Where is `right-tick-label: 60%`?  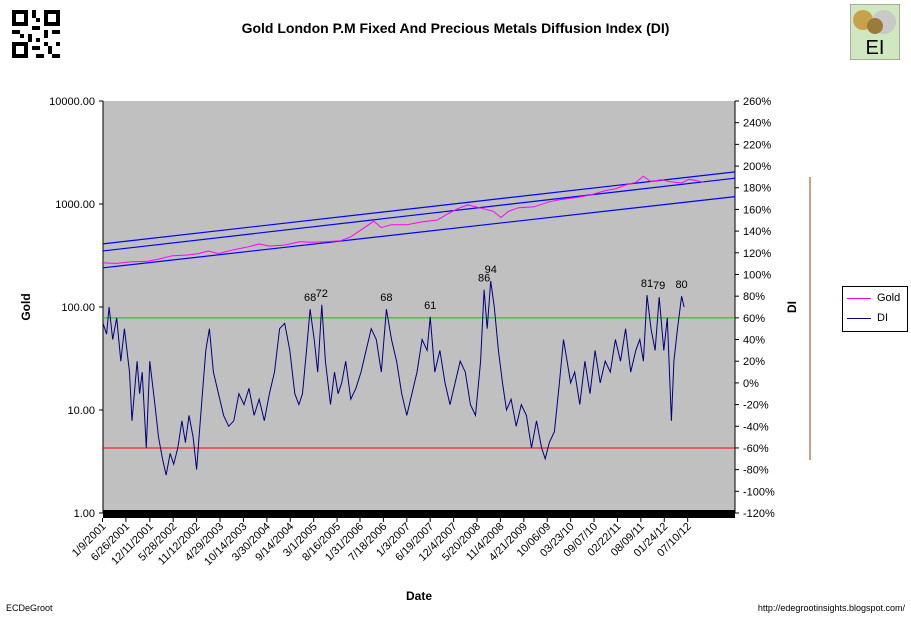 right-tick-label: 60% is located at coordinates (754, 319).